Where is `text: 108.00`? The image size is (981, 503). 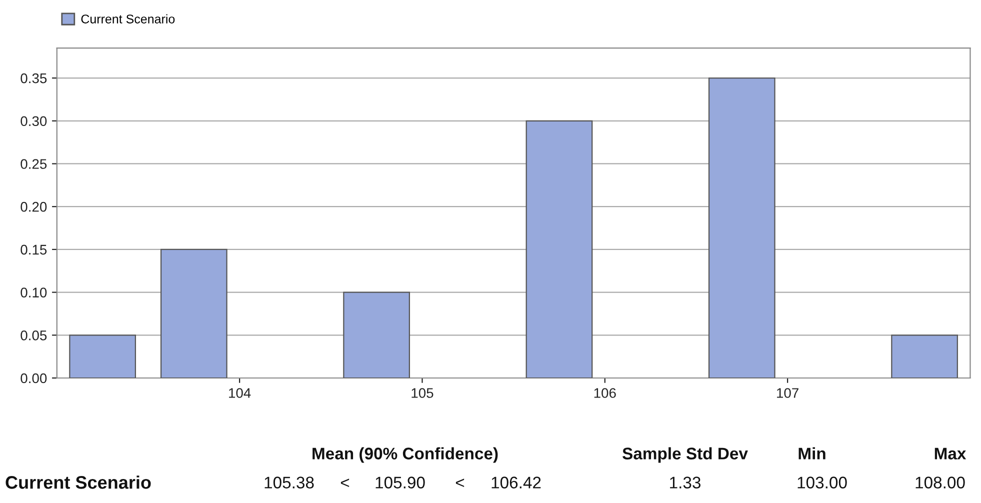 text: 108.00 is located at coordinates (940, 482).